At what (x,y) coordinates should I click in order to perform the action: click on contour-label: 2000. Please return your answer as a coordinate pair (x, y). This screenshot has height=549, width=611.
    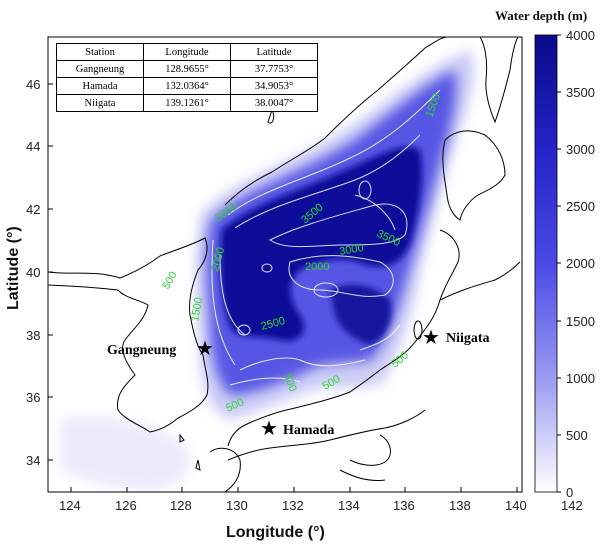
    Looking at the image, I should click on (317, 267).